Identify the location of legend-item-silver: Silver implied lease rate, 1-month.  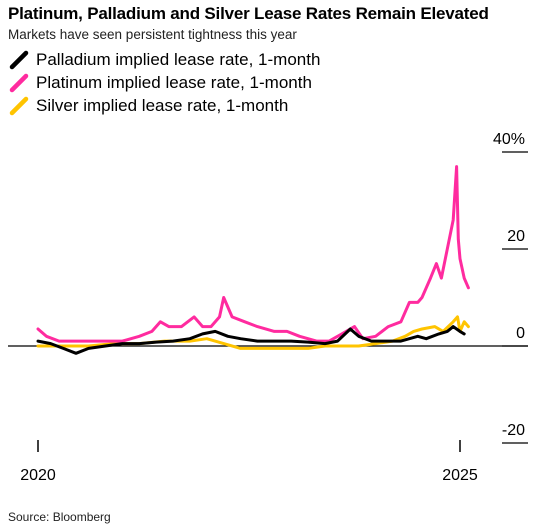
(164, 105).